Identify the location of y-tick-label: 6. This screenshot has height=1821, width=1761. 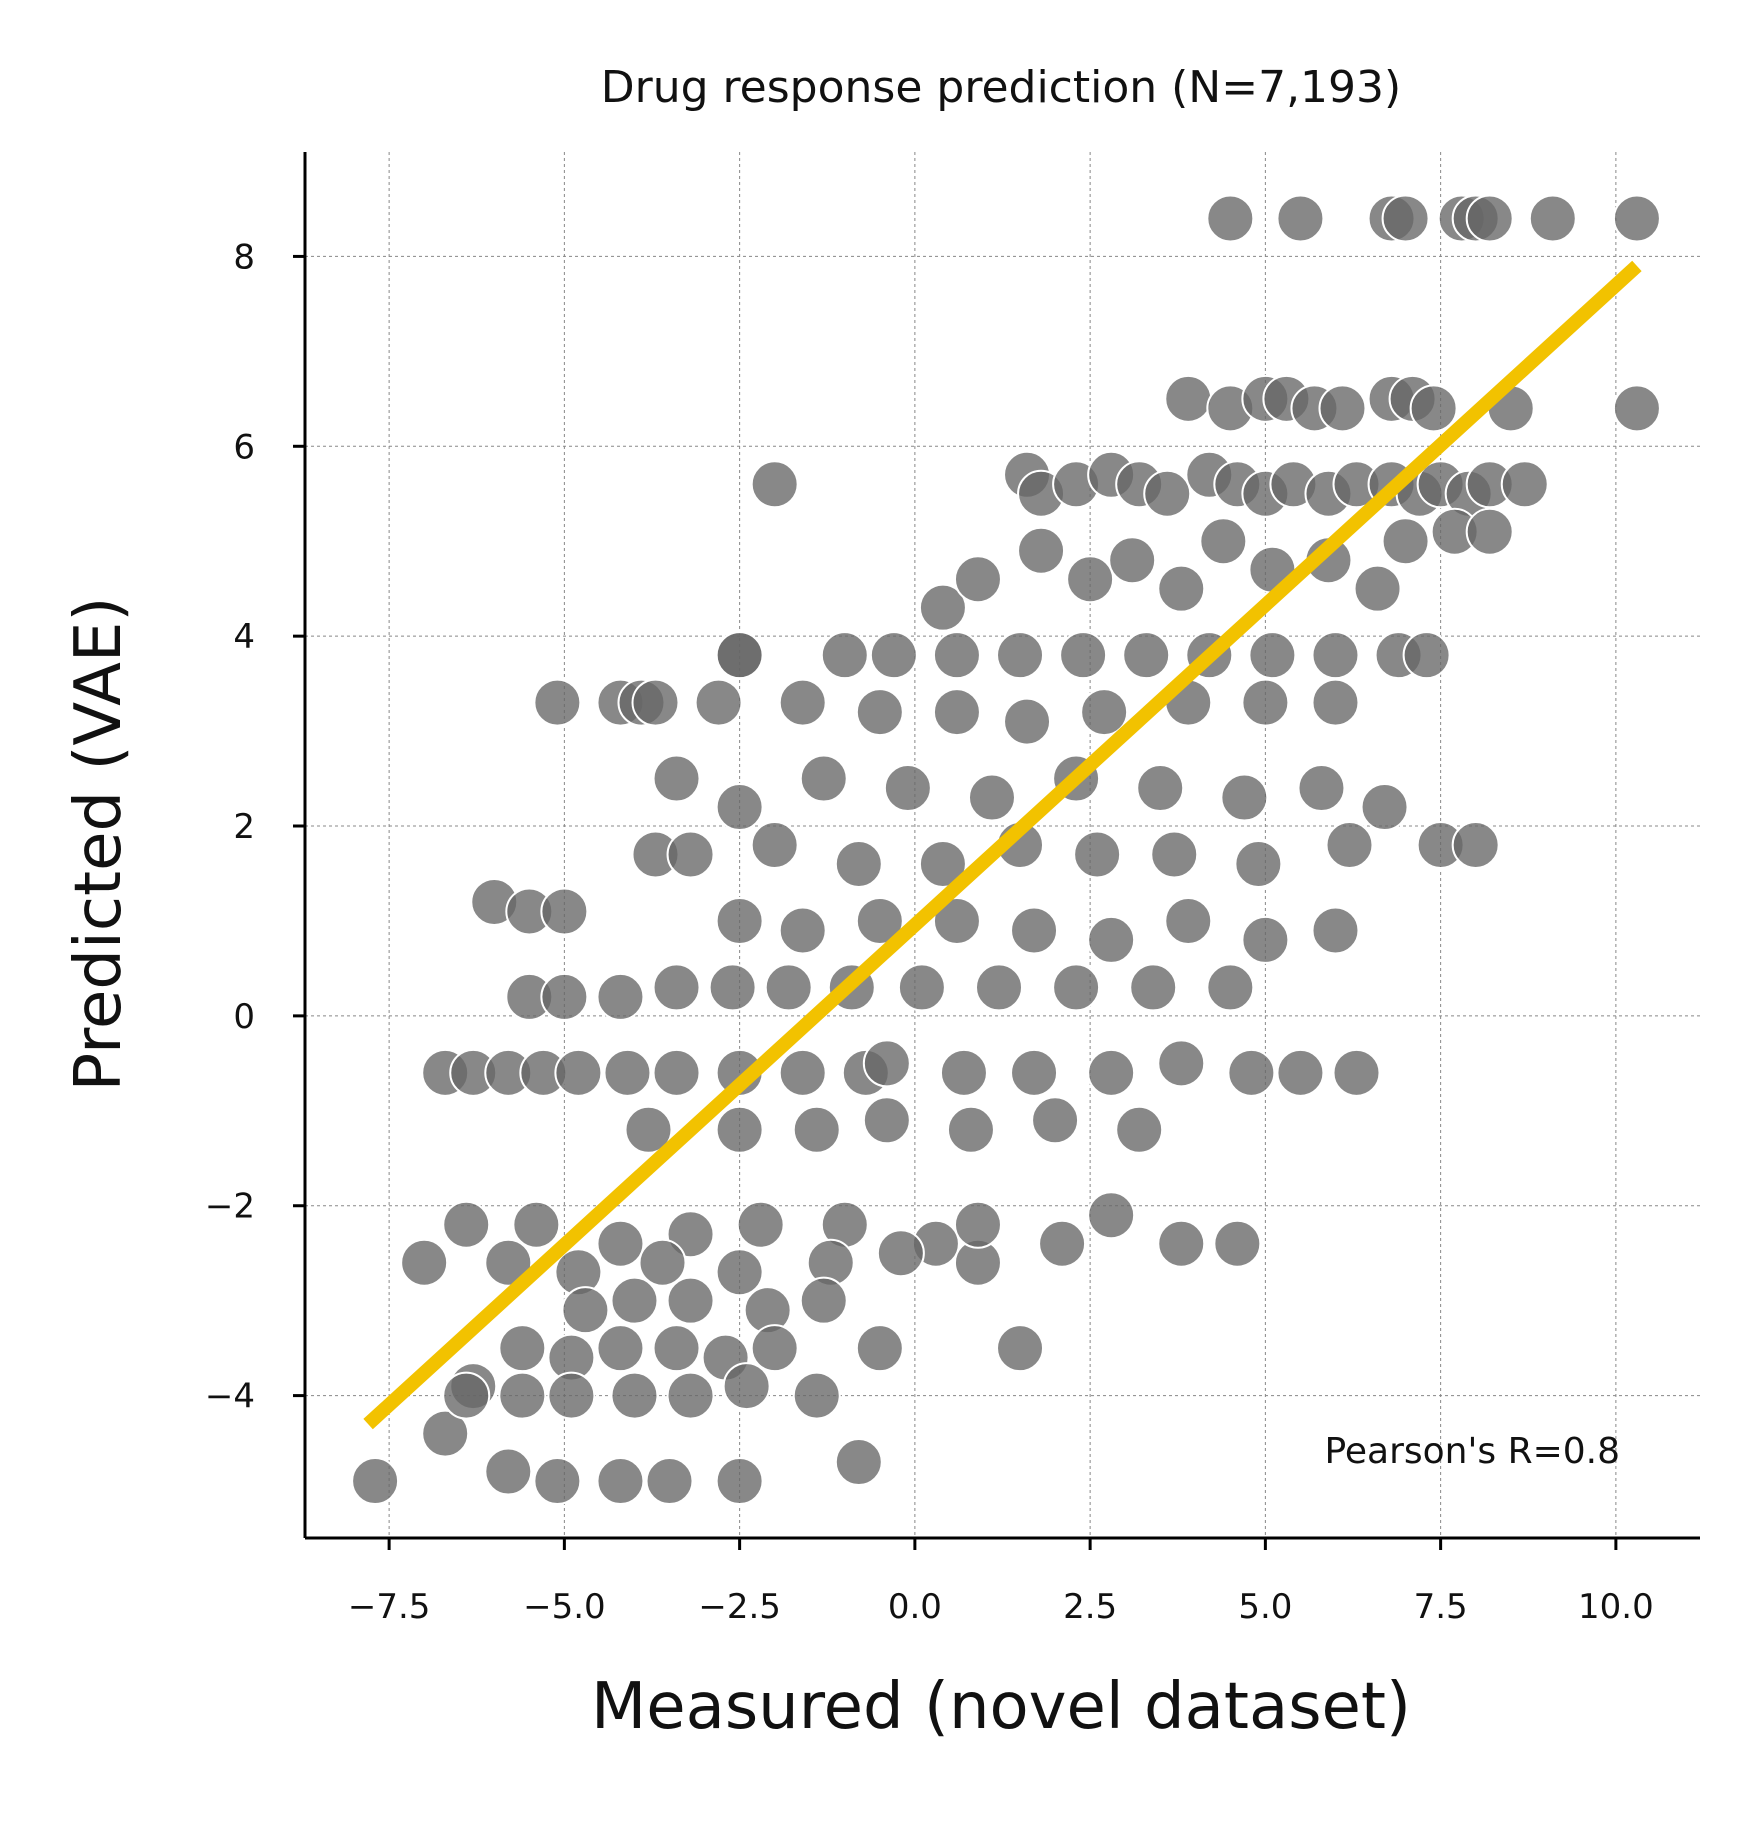
(244, 447).